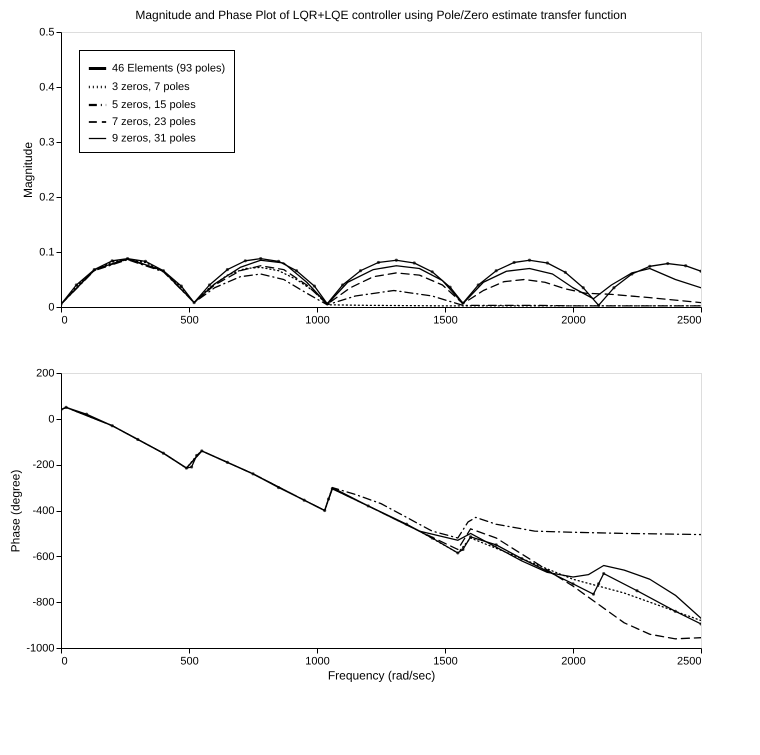  What do you see at coordinates (46, 88) in the screenshot?
I see `y-tick-label: 0.4` at bounding box center [46, 88].